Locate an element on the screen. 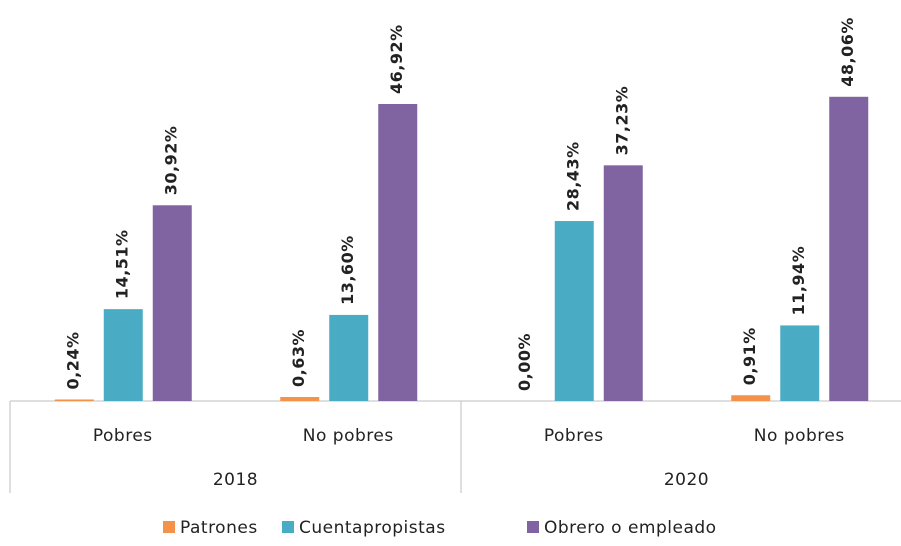  value-label: 0,24% is located at coordinates (73, 360).